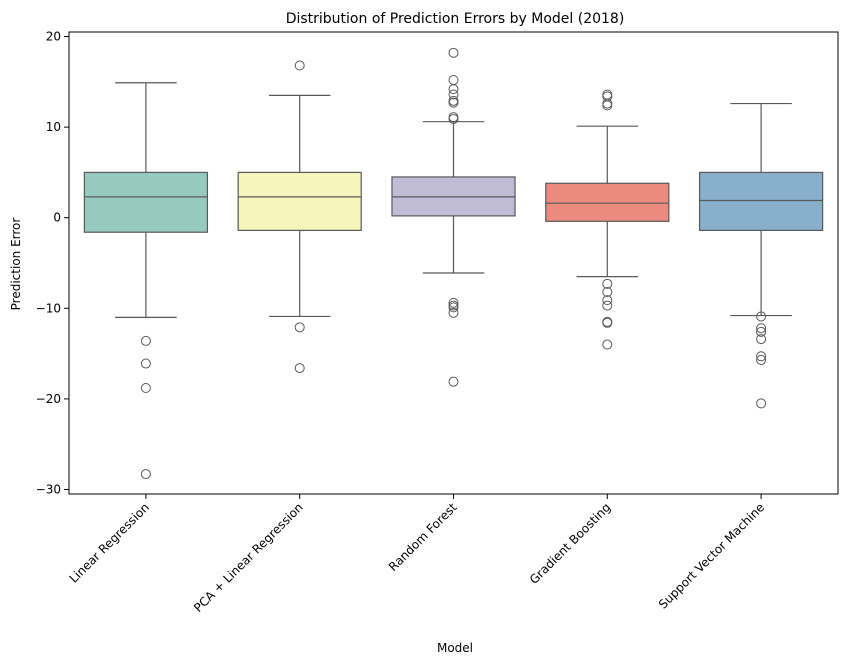 Image resolution: width=853 pixels, height=664 pixels. I want to click on y-tick-label: −30, so click(48, 489).